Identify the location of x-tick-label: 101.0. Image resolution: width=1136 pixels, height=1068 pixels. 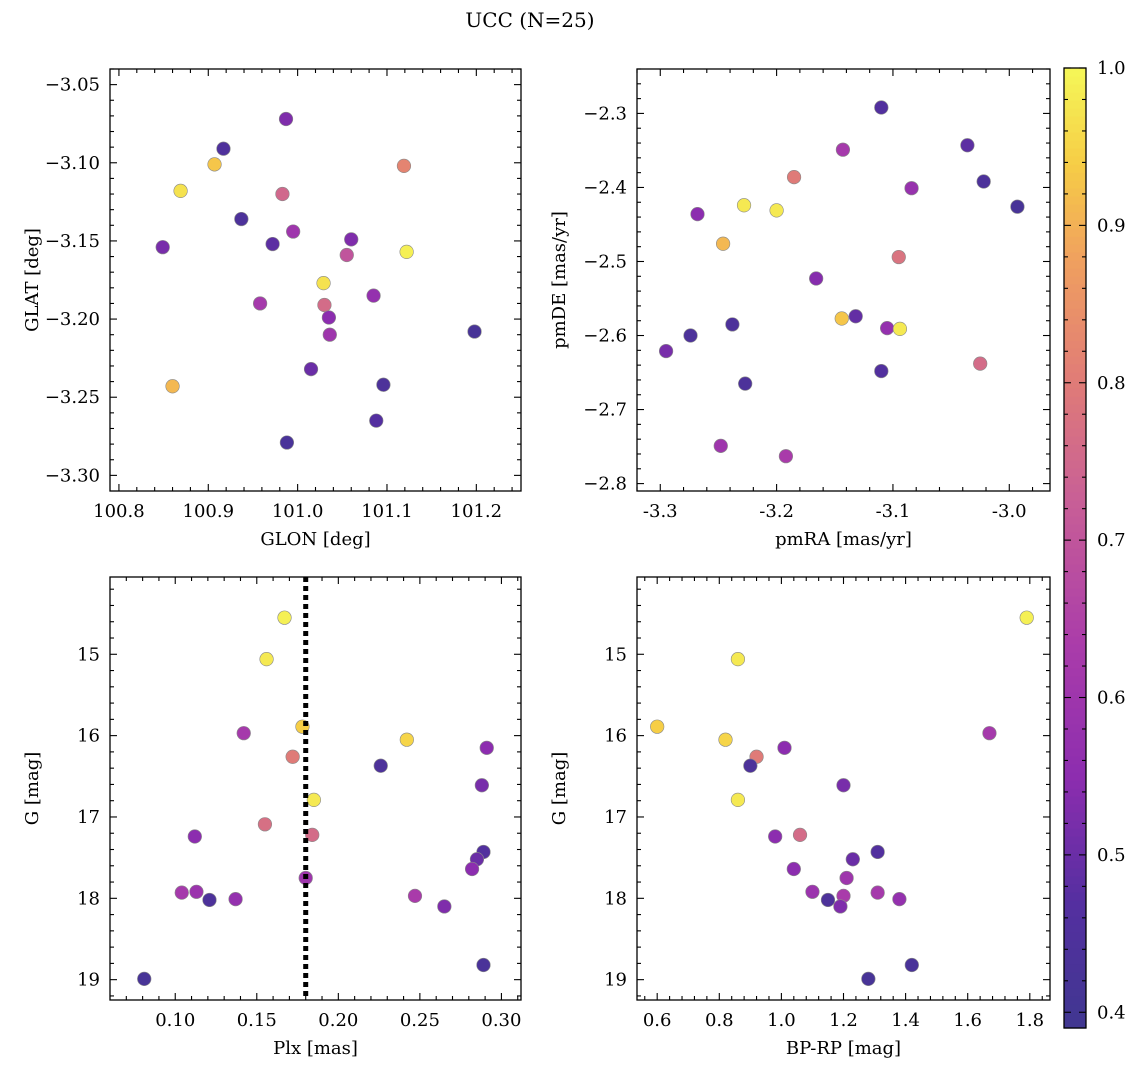
(298, 511).